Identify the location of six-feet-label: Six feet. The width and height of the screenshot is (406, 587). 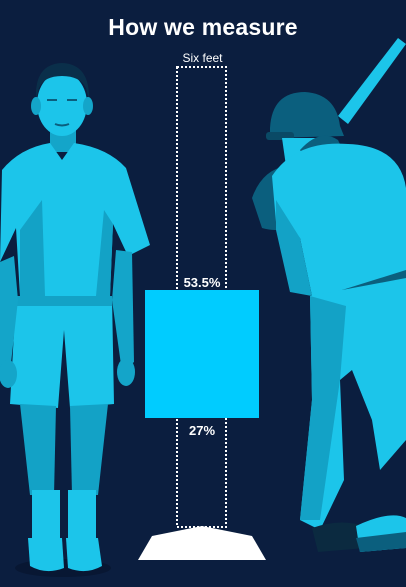
(202, 58).